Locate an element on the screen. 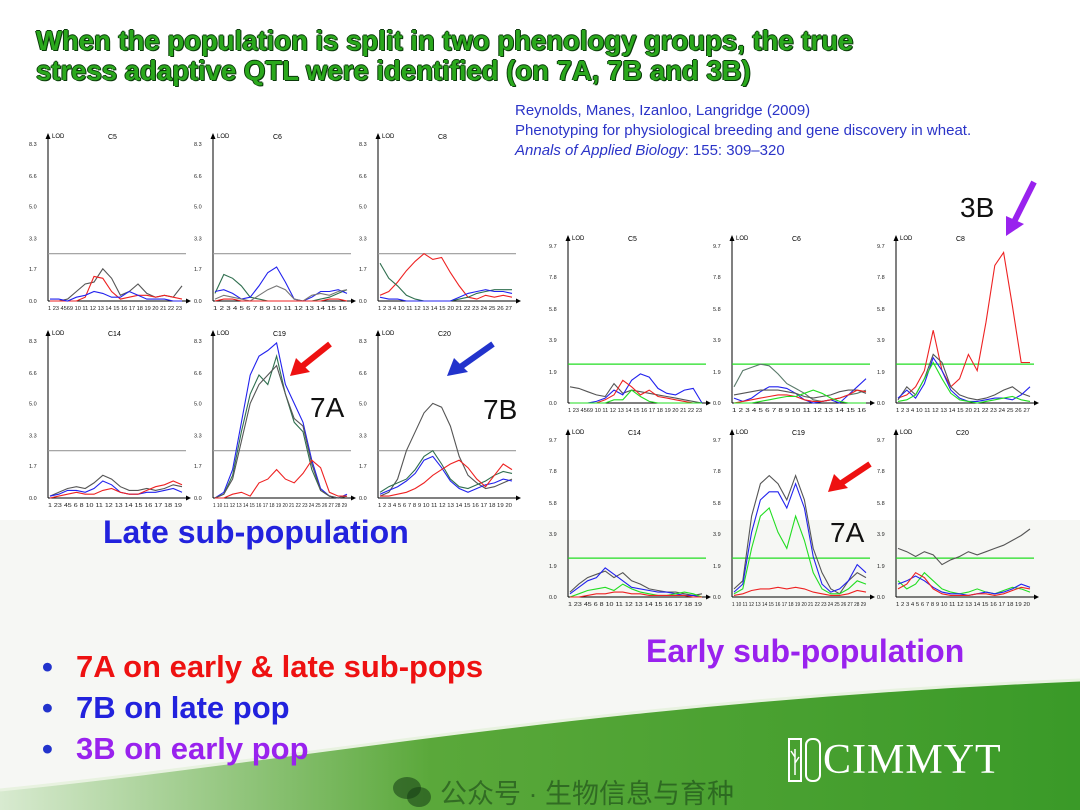 This screenshot has height=811, width=1080. purple-arrow-icon is located at coordinates (1021, 208).